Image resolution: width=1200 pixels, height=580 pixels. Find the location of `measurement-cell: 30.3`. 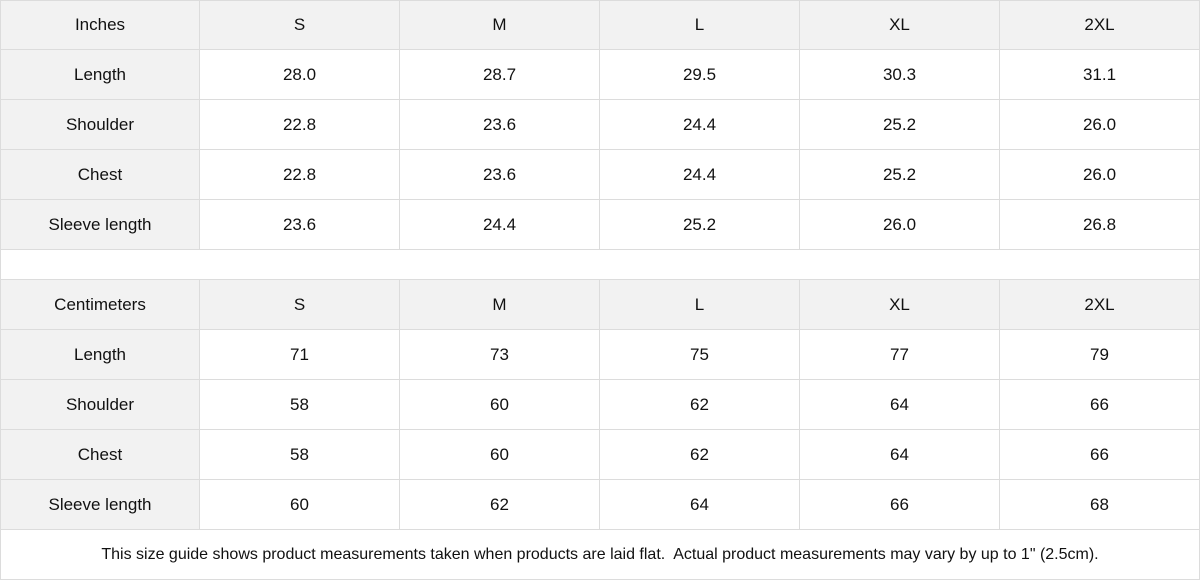

measurement-cell: 30.3 is located at coordinates (900, 75).